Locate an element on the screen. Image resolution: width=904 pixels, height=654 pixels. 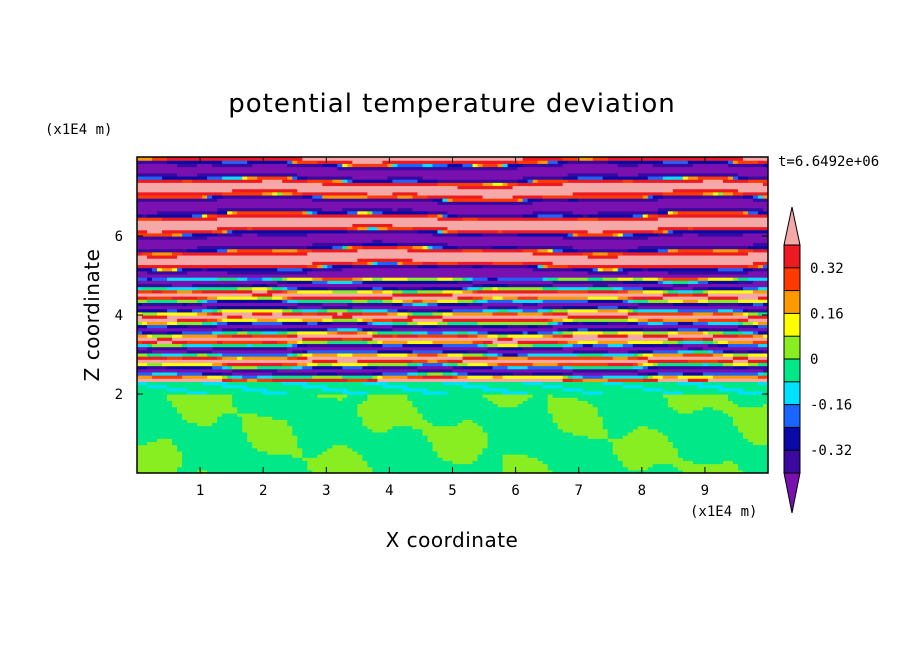
y-axis-label: Z coordinate is located at coordinates (92, 315).